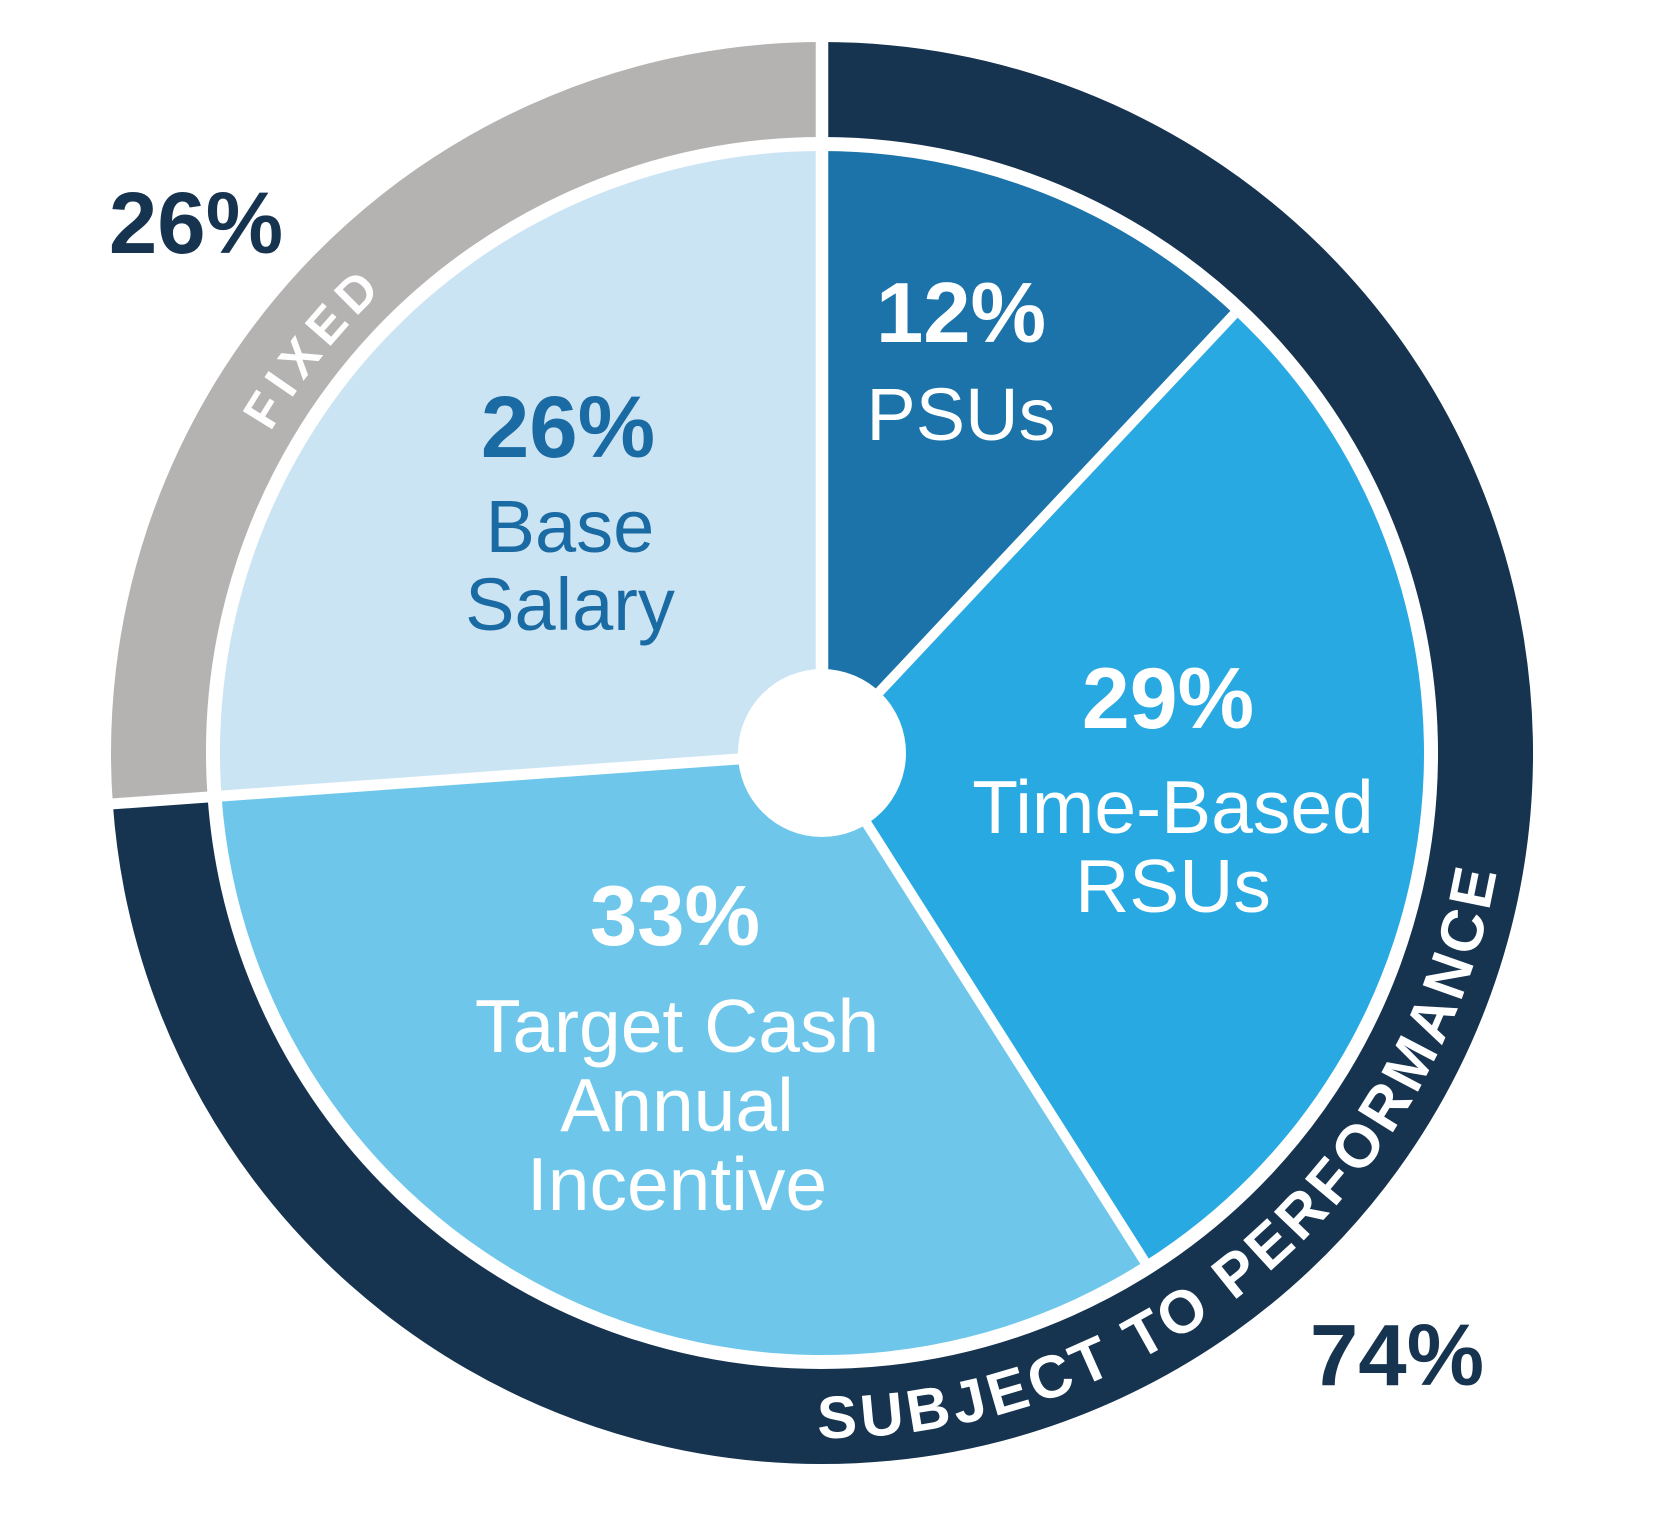 This screenshot has width=1667, height=1521. I want to click on svg-text: Time-Based, so click(1173, 807).